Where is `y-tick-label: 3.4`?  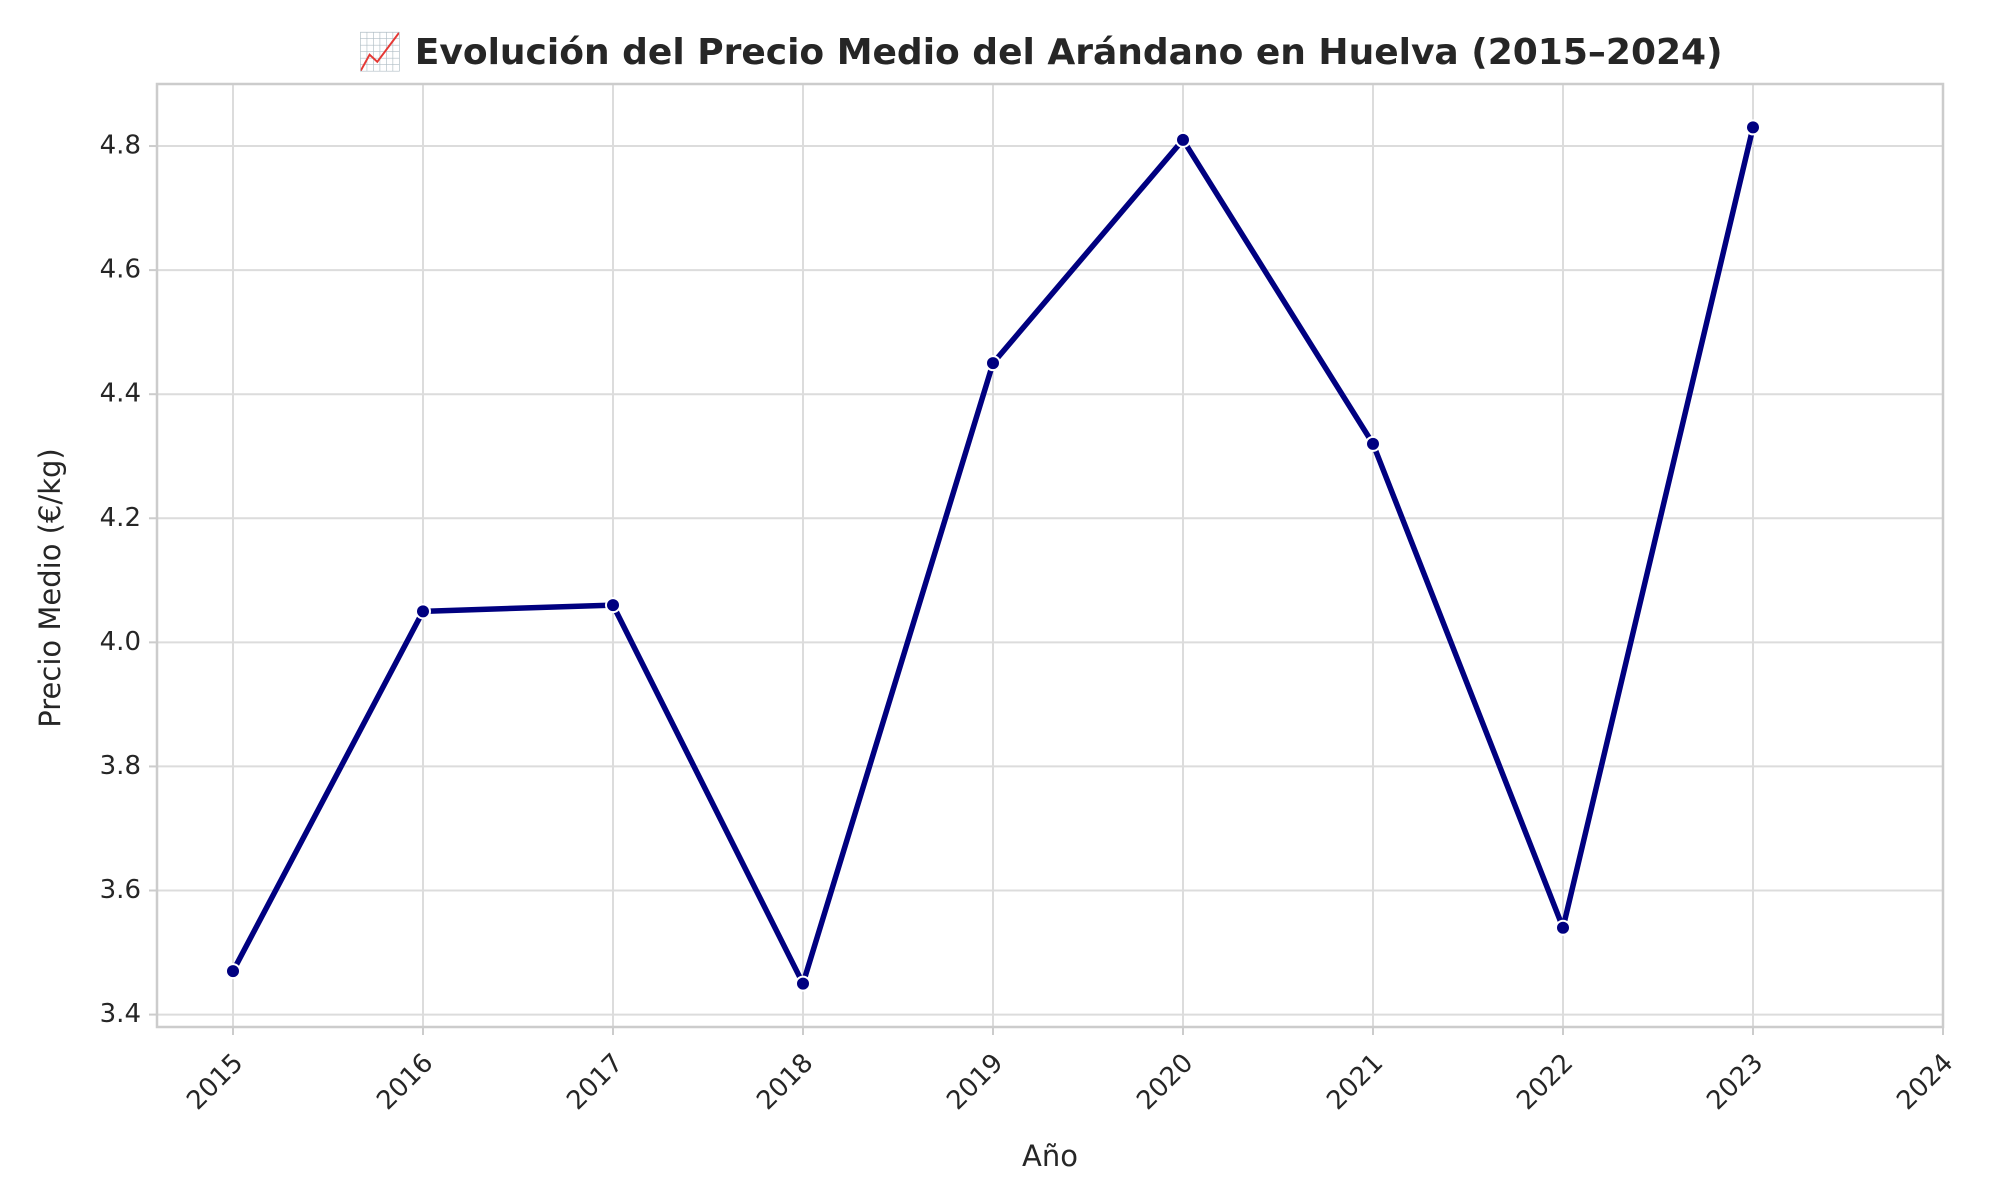 y-tick-label: 3.4 is located at coordinates (120, 1014).